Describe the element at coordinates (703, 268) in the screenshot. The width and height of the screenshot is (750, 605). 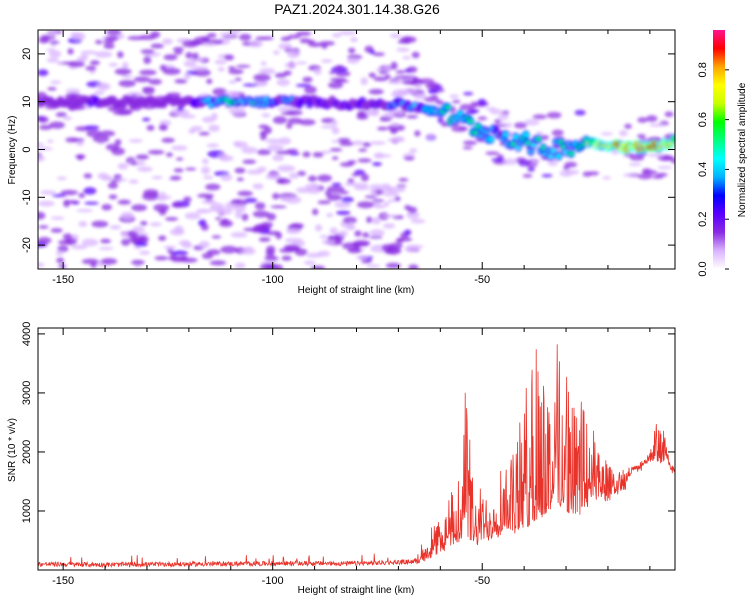
I see `colorbar-tick-label: 0.0` at that location.